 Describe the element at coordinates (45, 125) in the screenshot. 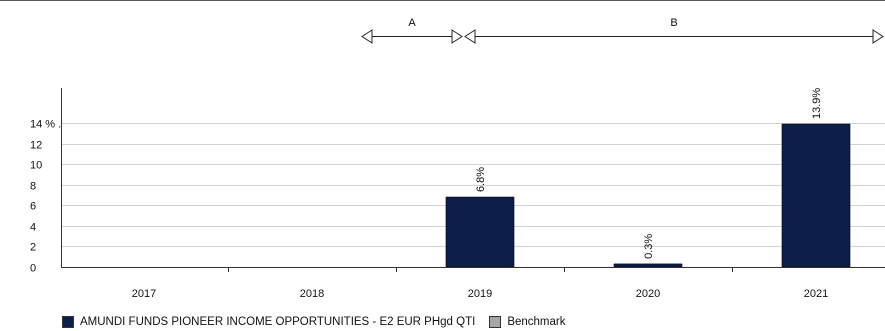

I see `y-tick-label-14: 14 % .` at that location.